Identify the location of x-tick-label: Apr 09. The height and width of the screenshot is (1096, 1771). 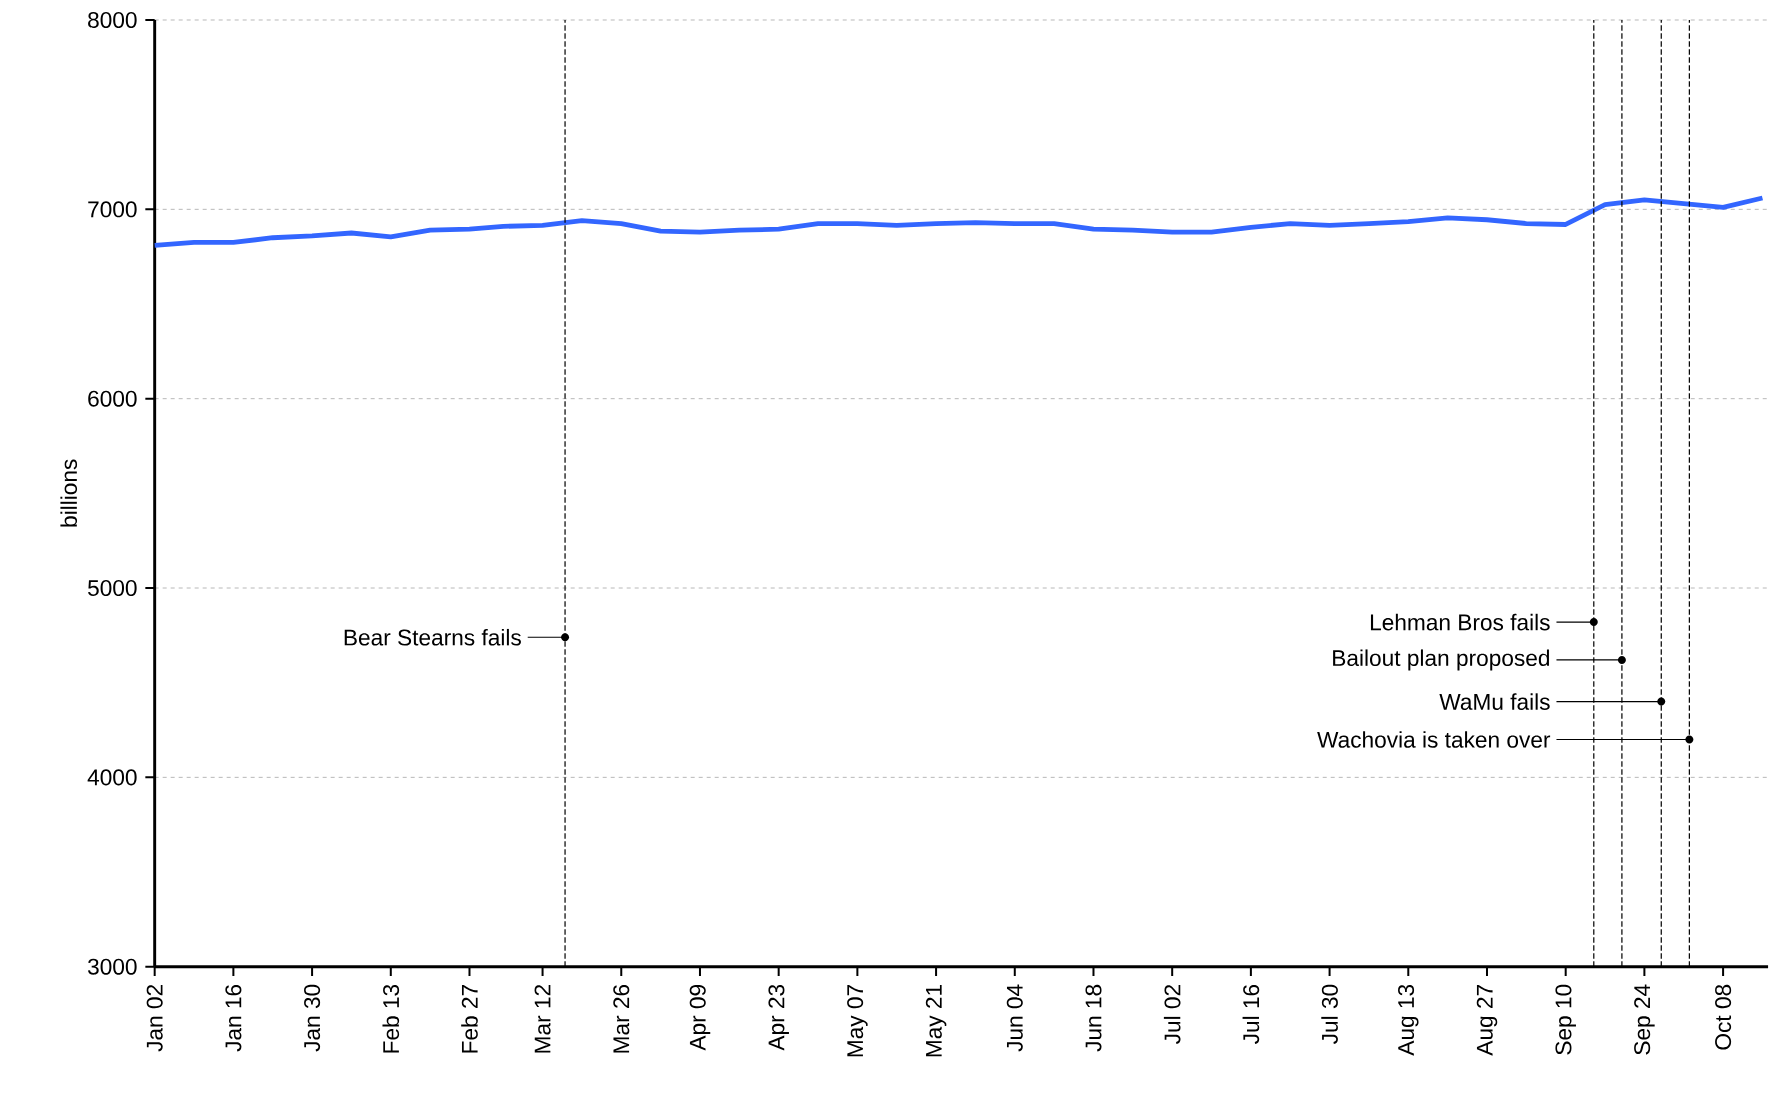
(700, 1017).